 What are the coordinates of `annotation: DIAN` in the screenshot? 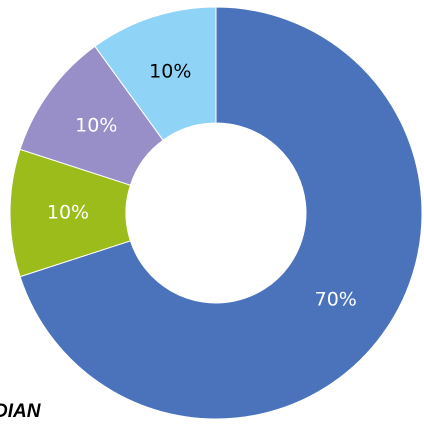 It's located at (21, 411).